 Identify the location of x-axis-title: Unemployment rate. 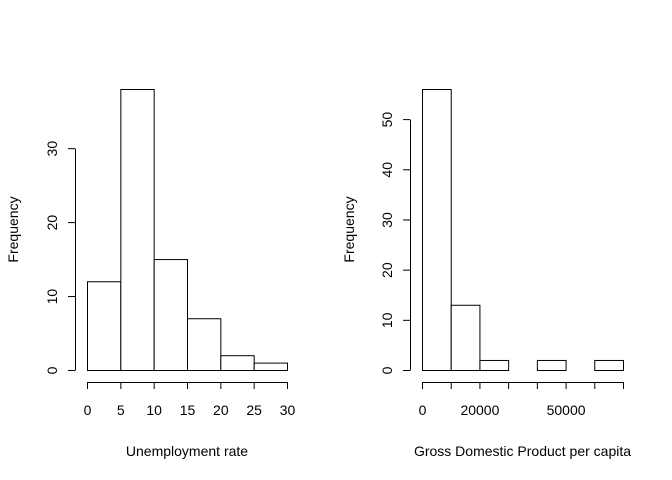
(187, 451).